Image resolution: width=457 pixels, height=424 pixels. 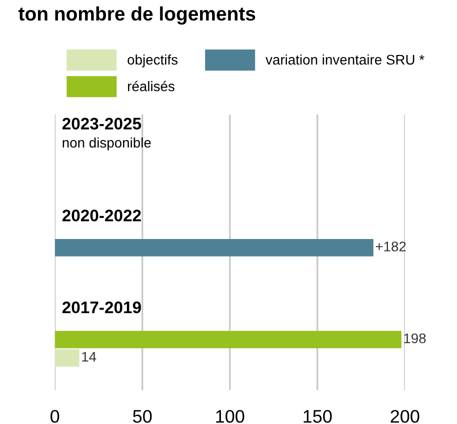 I want to click on data-label: 14, so click(x=89, y=357).